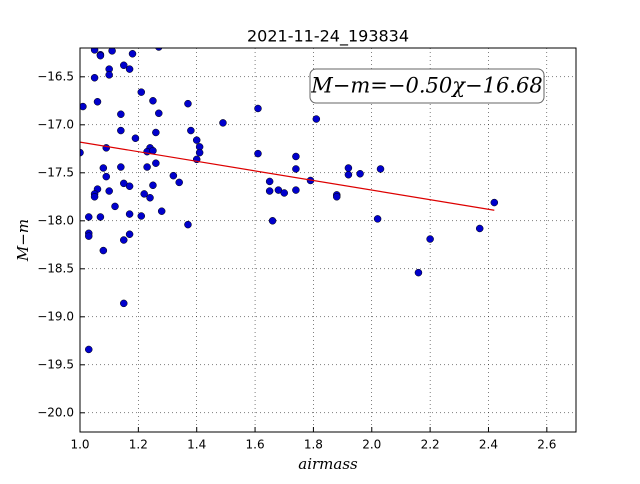 The width and height of the screenshot is (640, 484). I want to click on x-tick-label: 2.0, so click(371, 445).